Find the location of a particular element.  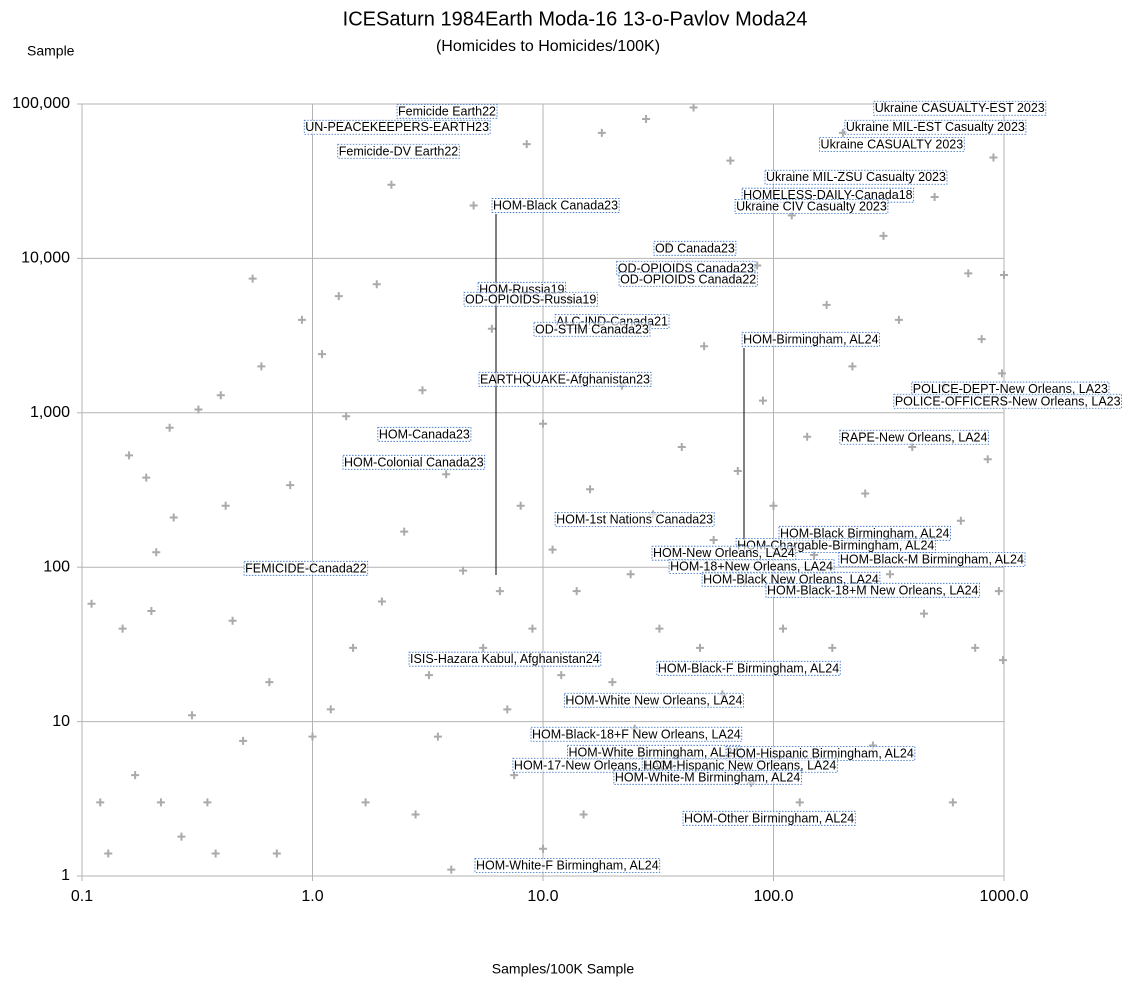

annotation-label: HOM-Black-F Birmingham, AL24 is located at coordinates (748, 668).